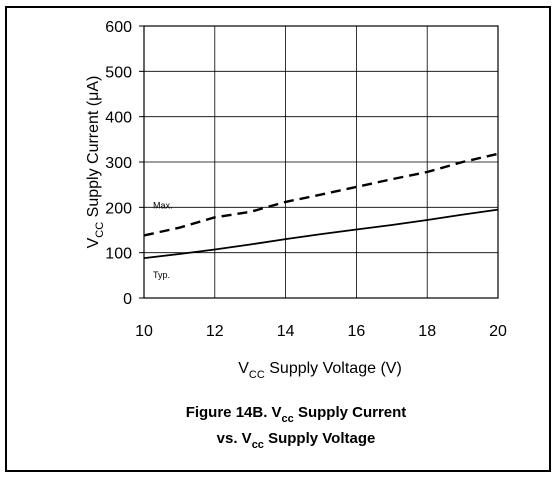 The image size is (558, 481). Describe the element at coordinates (357, 331) in the screenshot. I see `x-tick-label: 16` at that location.